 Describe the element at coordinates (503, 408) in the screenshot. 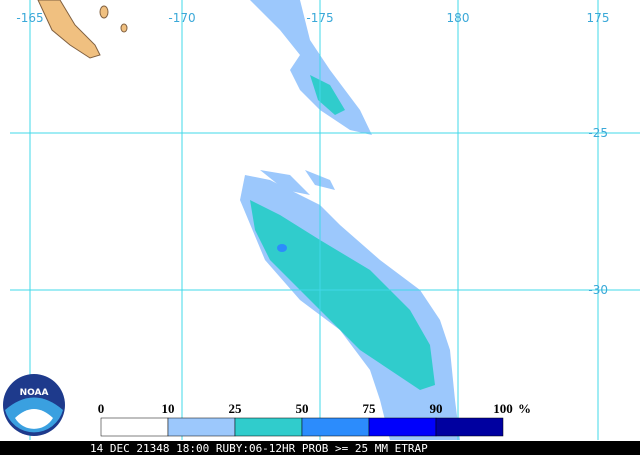

I see `legend-label: 100` at that location.